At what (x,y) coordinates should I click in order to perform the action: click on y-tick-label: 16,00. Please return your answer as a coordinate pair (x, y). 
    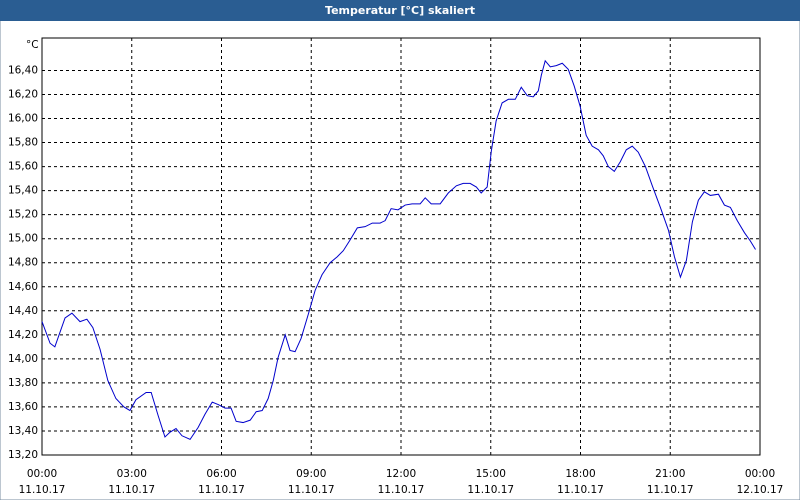
    Looking at the image, I should click on (23, 119).